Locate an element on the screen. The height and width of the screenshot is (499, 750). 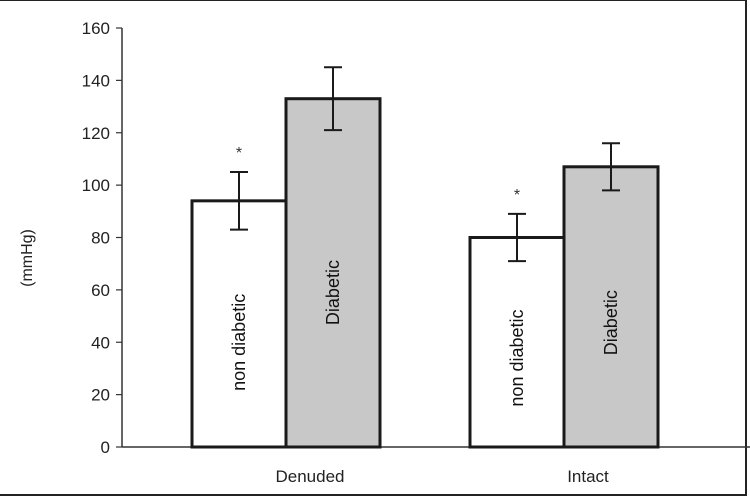
y-tick-label: 160 is located at coordinates (96, 28).